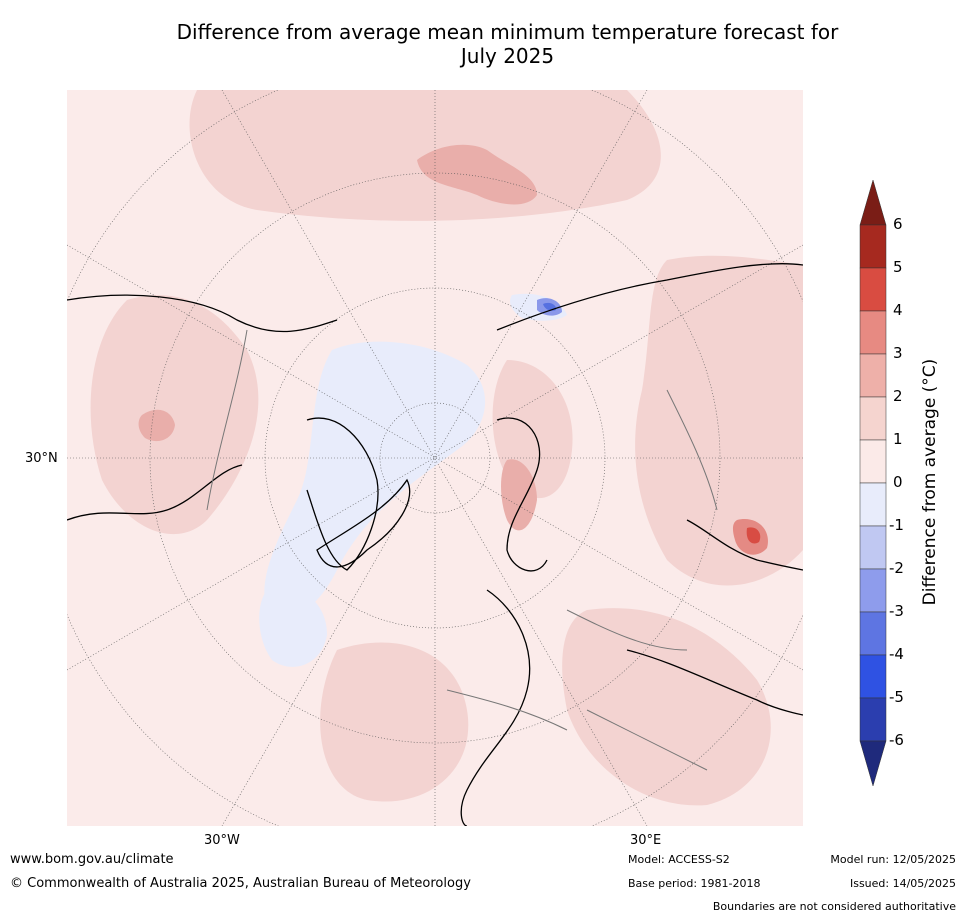  I want to click on colorbar-extend-bottom, so click(873, 763).